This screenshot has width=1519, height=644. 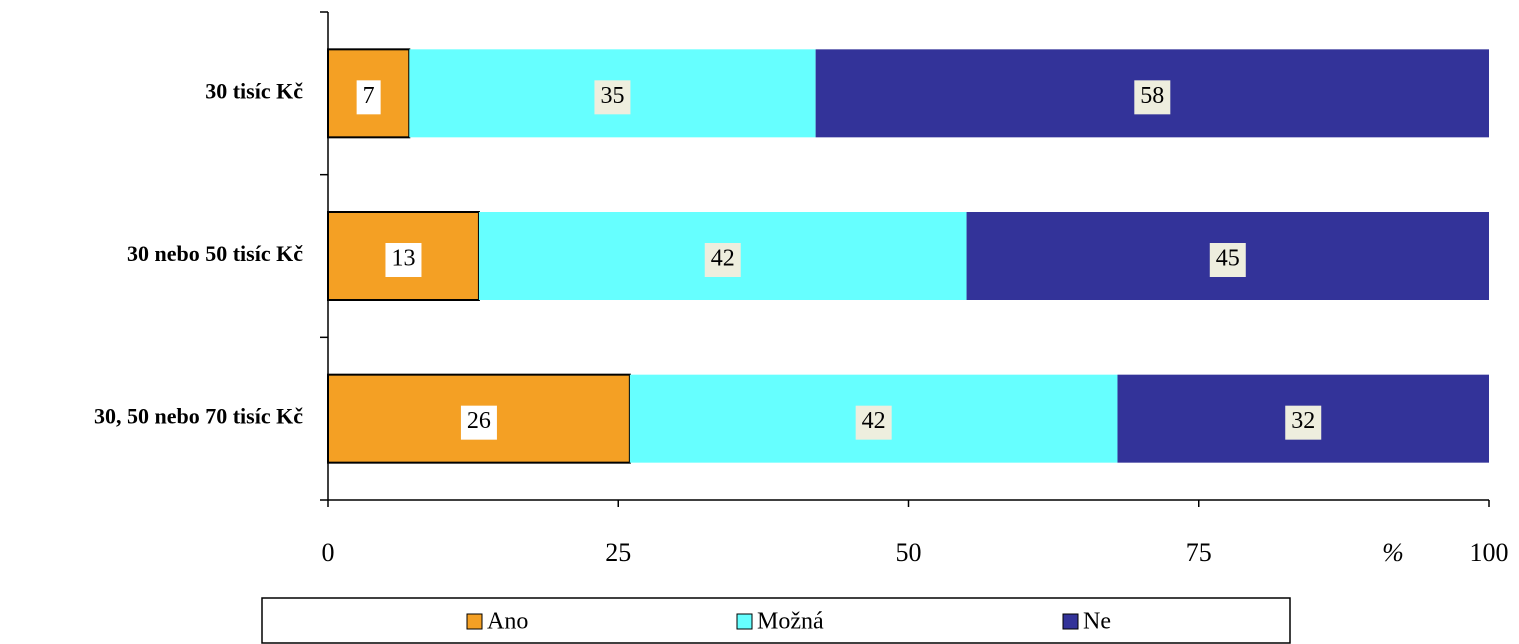 I want to click on legend-box, so click(x=776, y=620).